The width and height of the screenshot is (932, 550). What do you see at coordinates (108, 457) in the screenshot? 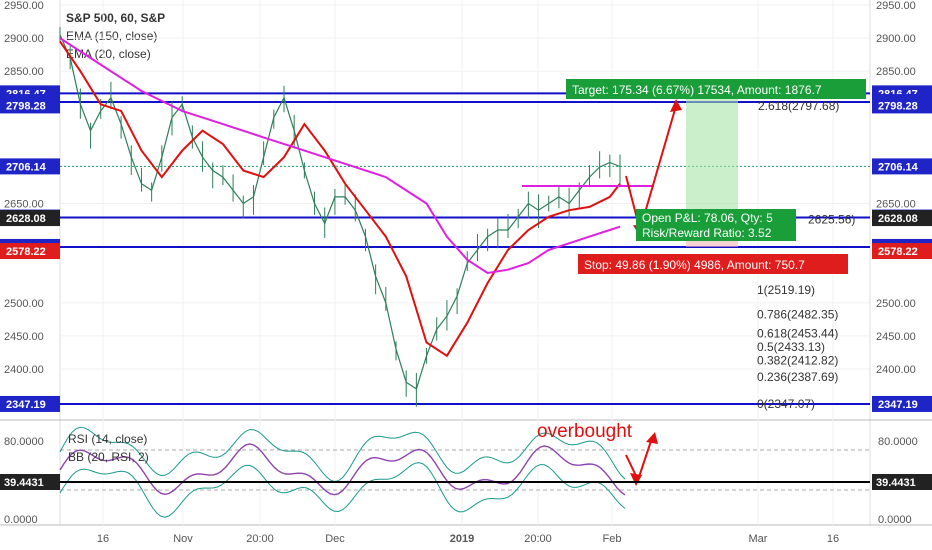
I see `bb-legend: BB (20, RSI, 2)` at bounding box center [108, 457].